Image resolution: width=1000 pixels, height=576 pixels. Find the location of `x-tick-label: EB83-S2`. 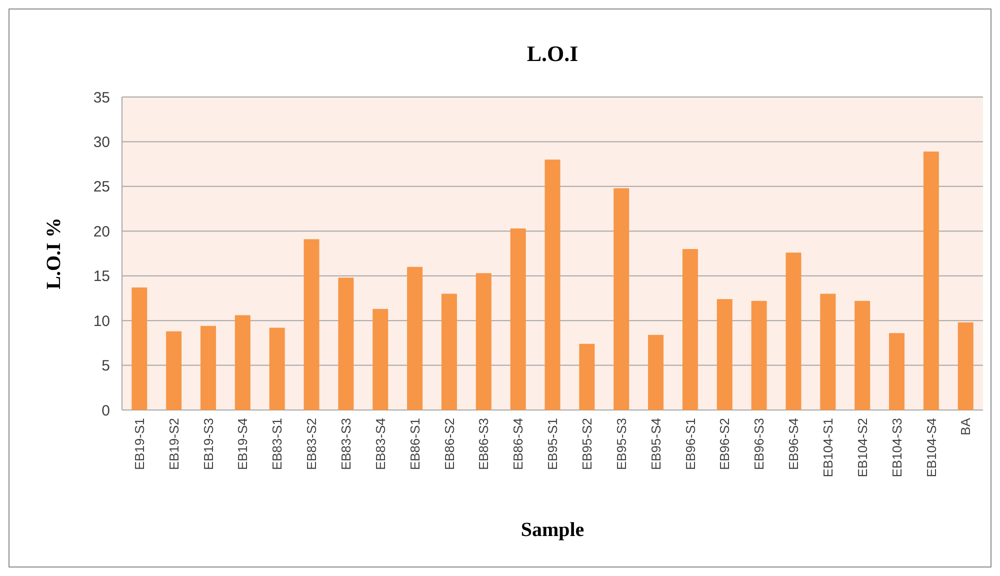

x-tick-label: EB83-S2 is located at coordinates (312, 444).